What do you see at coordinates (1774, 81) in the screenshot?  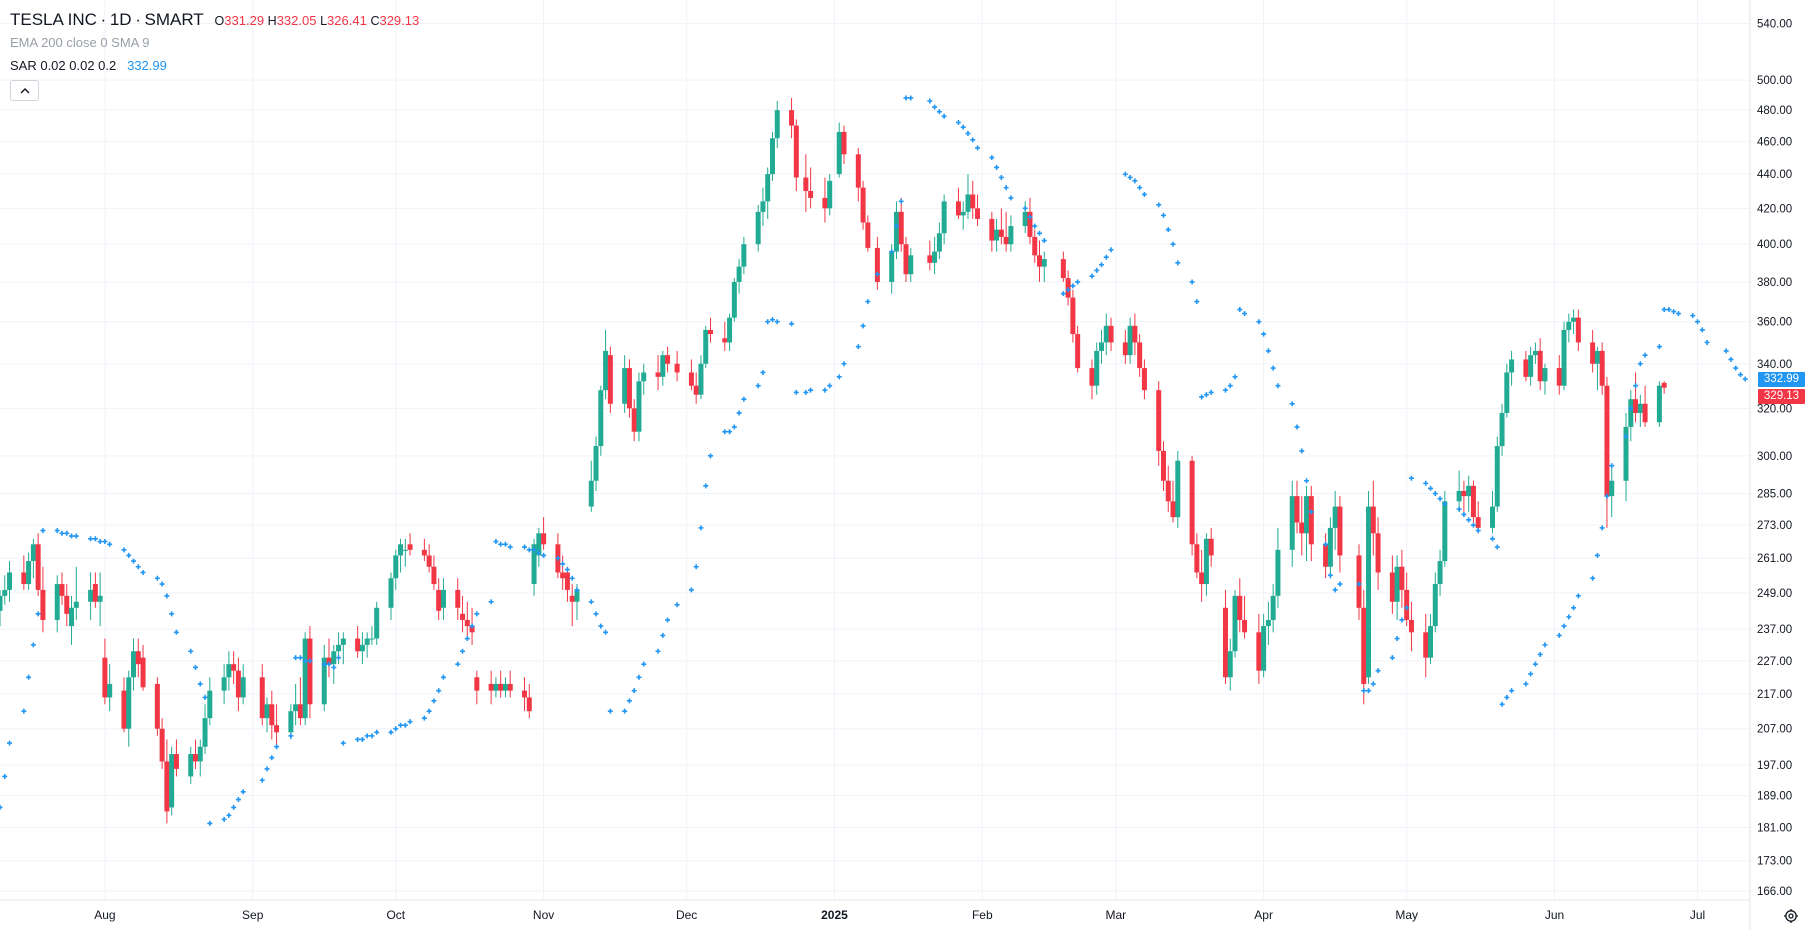 I see `y-tick-label: 500.00` at bounding box center [1774, 81].